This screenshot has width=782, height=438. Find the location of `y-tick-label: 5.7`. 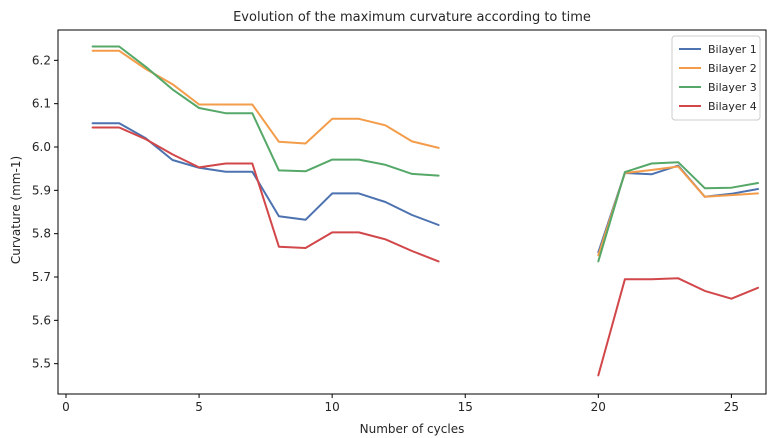

y-tick-label: 5.7 is located at coordinates (41, 277).